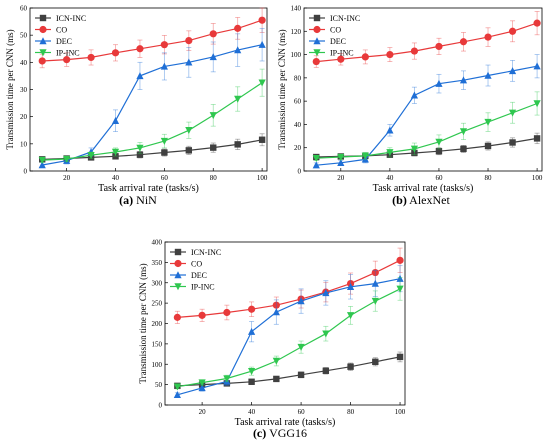 This screenshot has height=445, width=550. I want to click on y-tick-label: 20, so click(298, 148).